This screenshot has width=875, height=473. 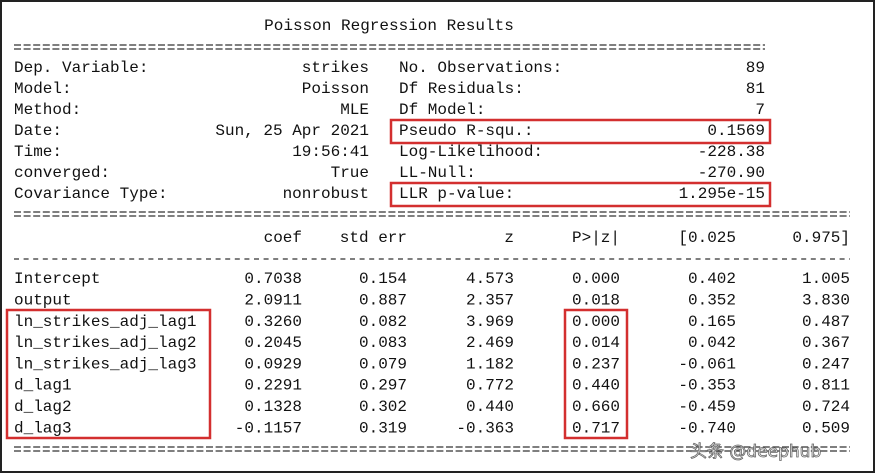 I want to click on header-value: 7, so click(x=760, y=110).